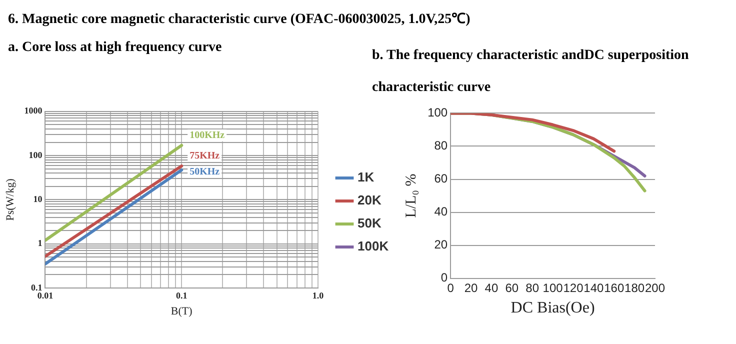 The width and height of the screenshot is (736, 344). What do you see at coordinates (239, 19) in the screenshot?
I see `chart-title: 6. Magnetic core magnetic characteristic curve (OFAC-060030025, 1.0V,25℃)` at bounding box center [239, 19].